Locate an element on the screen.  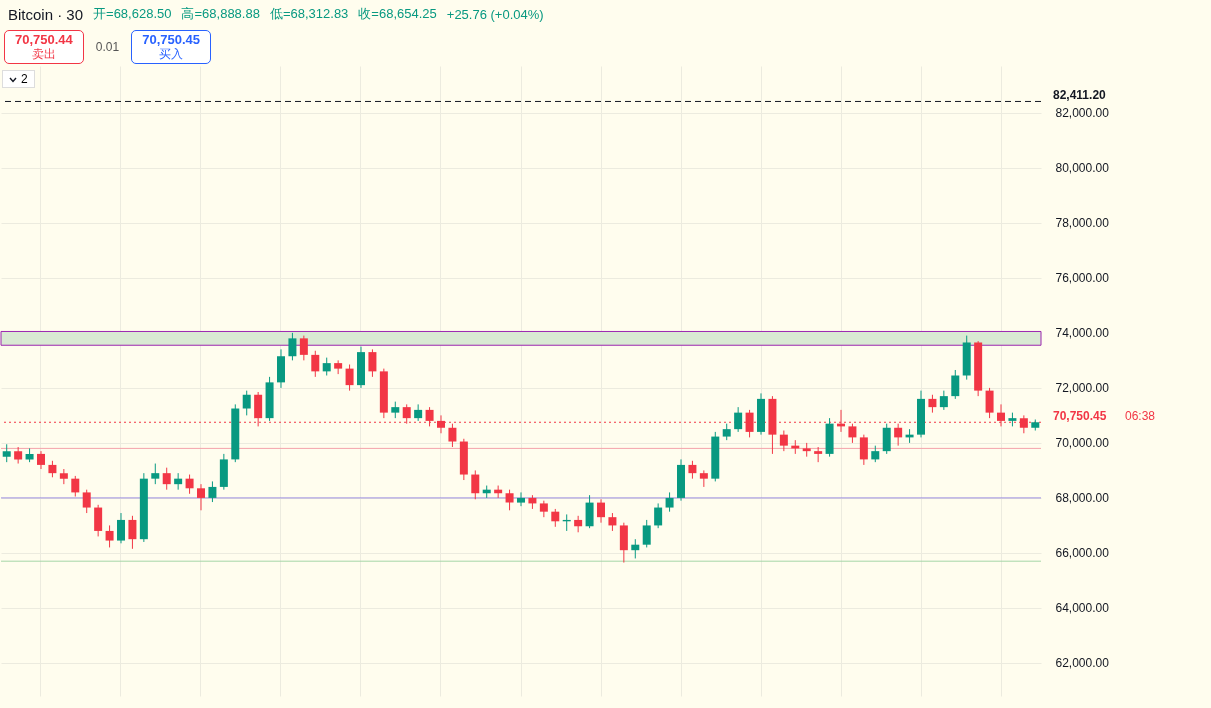
y-tick-label: 82,000.00 is located at coordinates (1082, 113).